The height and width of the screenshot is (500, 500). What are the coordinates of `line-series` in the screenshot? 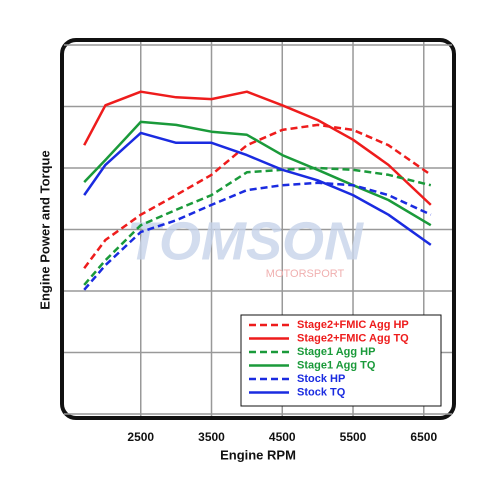 It's located at (257, 173).